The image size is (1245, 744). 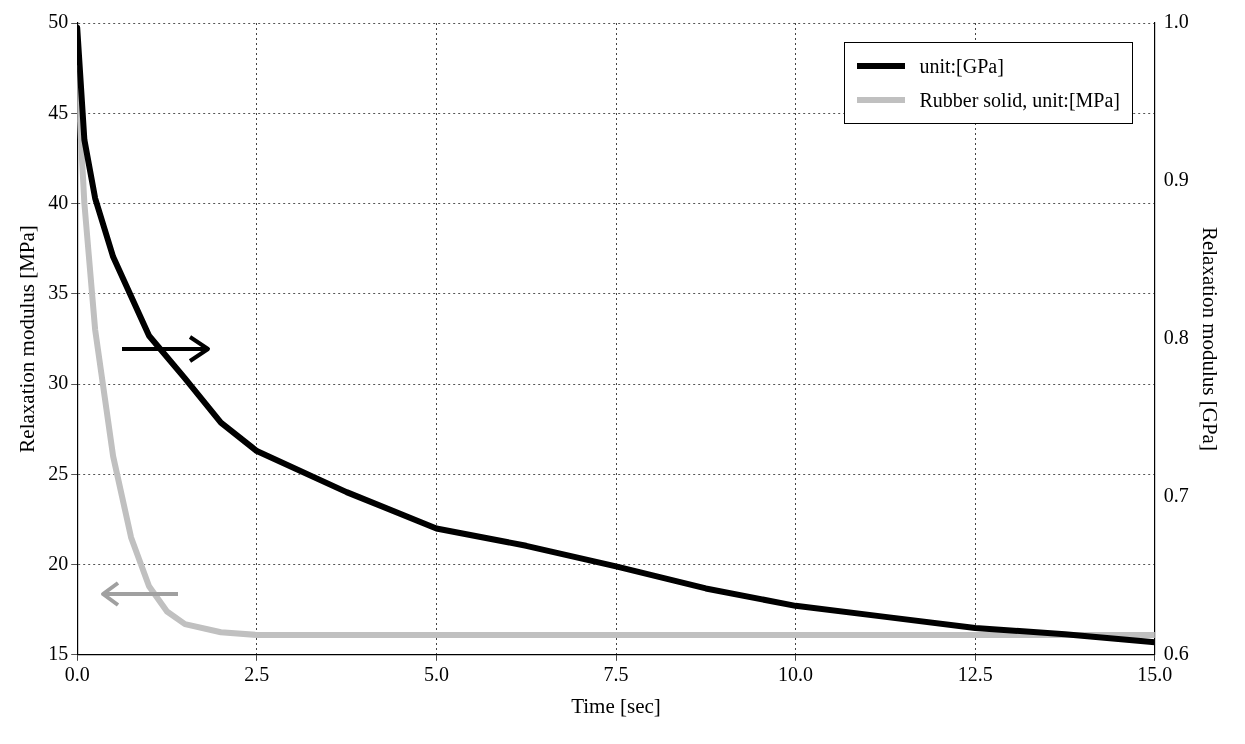 What do you see at coordinates (1176, 495) in the screenshot?
I see `y2-tick-label: 0.7` at bounding box center [1176, 495].